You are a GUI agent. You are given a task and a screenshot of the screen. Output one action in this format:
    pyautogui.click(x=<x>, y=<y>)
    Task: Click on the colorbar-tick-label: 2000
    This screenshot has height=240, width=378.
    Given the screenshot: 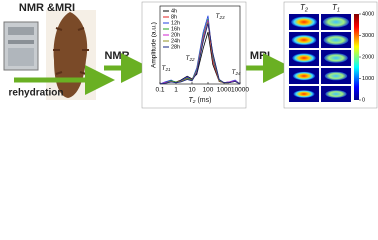 What is the action you would take?
    pyautogui.click(x=368, y=57)
    